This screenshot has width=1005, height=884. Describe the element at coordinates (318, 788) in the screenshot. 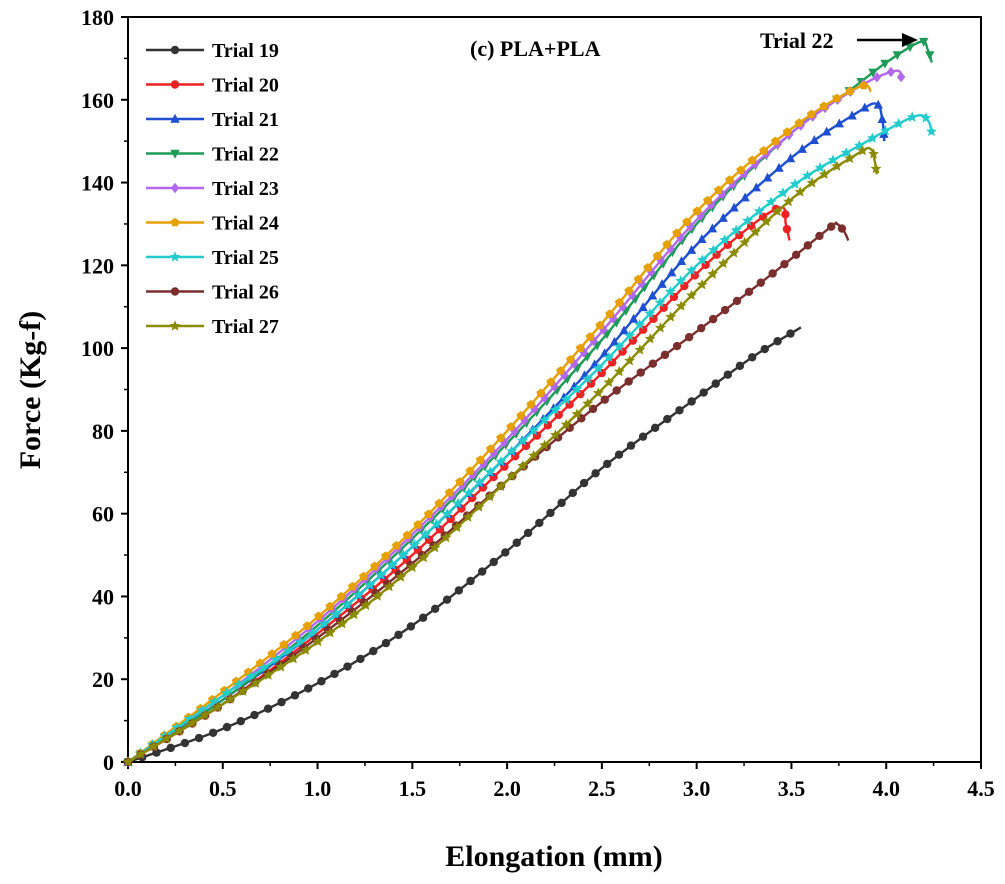

I see `x-tick-label: 1.0` at that location.